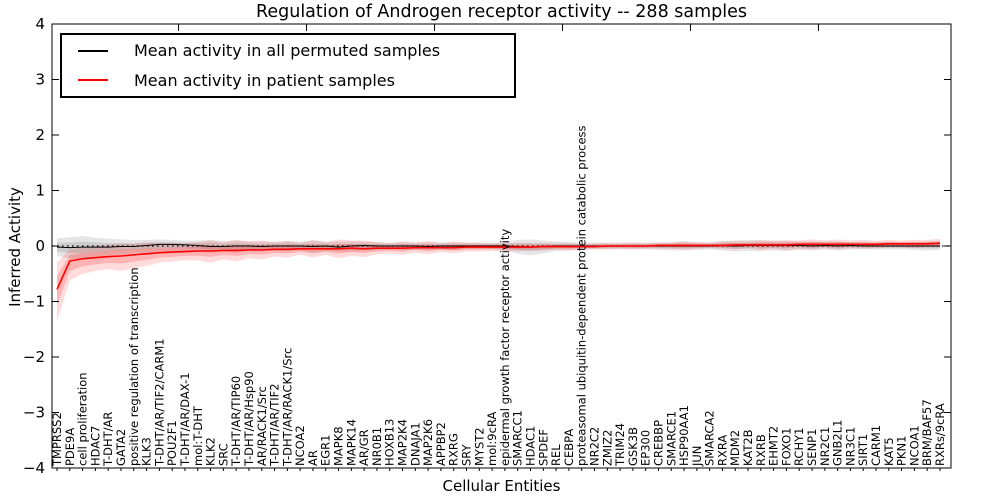 The width and height of the screenshot is (1000, 500). I want to click on x-tick-label: SENP1, so click(812, 447).